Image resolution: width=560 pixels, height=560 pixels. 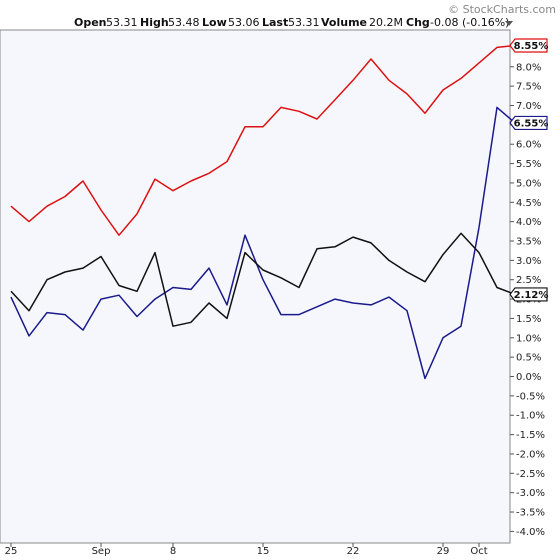 What do you see at coordinates (528, 319) in the screenshot?
I see `y-tick-label: 1.5%` at bounding box center [528, 319].